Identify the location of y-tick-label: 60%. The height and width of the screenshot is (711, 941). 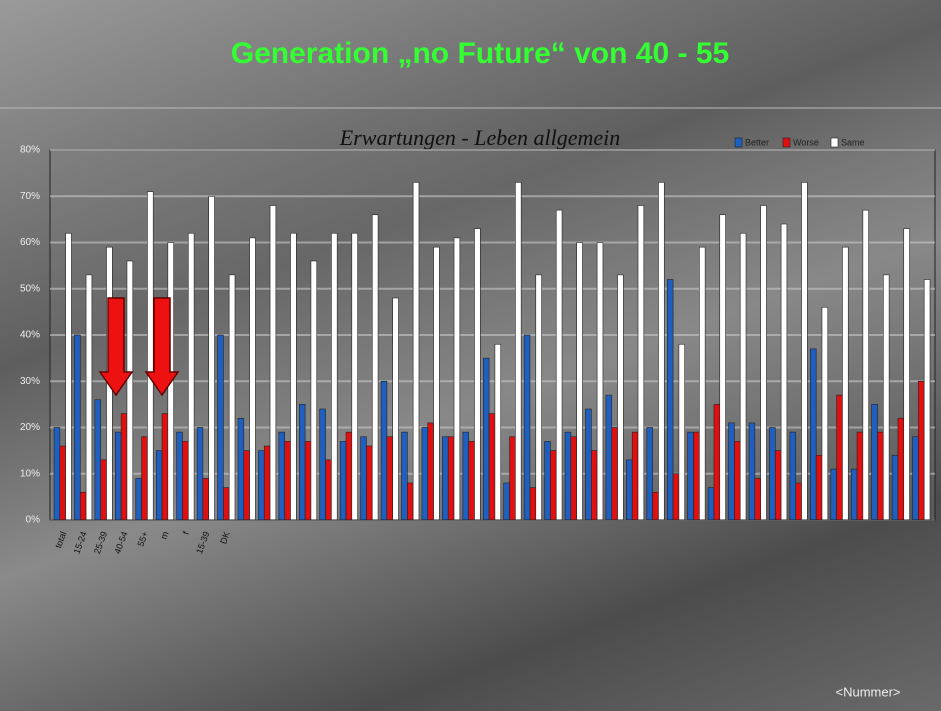
(30, 242).